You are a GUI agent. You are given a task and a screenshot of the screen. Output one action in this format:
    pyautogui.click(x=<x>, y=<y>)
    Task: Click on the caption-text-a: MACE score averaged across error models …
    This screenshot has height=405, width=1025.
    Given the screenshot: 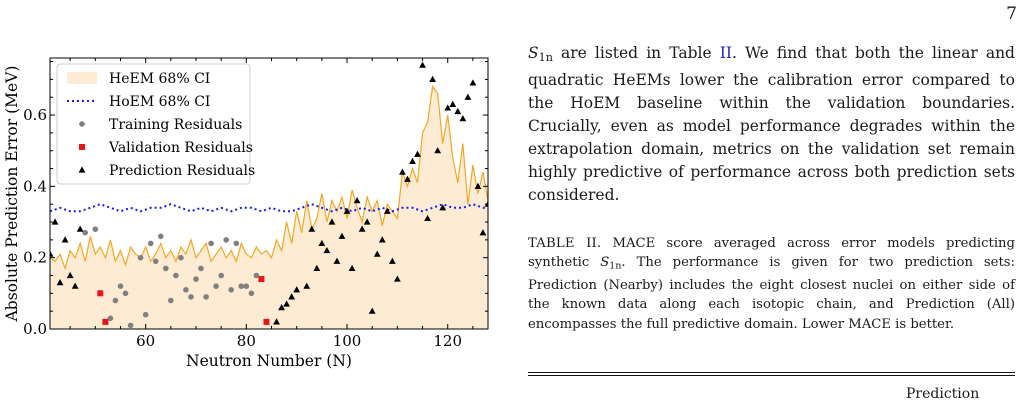 What is the action you would take?
    pyautogui.click(x=771, y=253)
    